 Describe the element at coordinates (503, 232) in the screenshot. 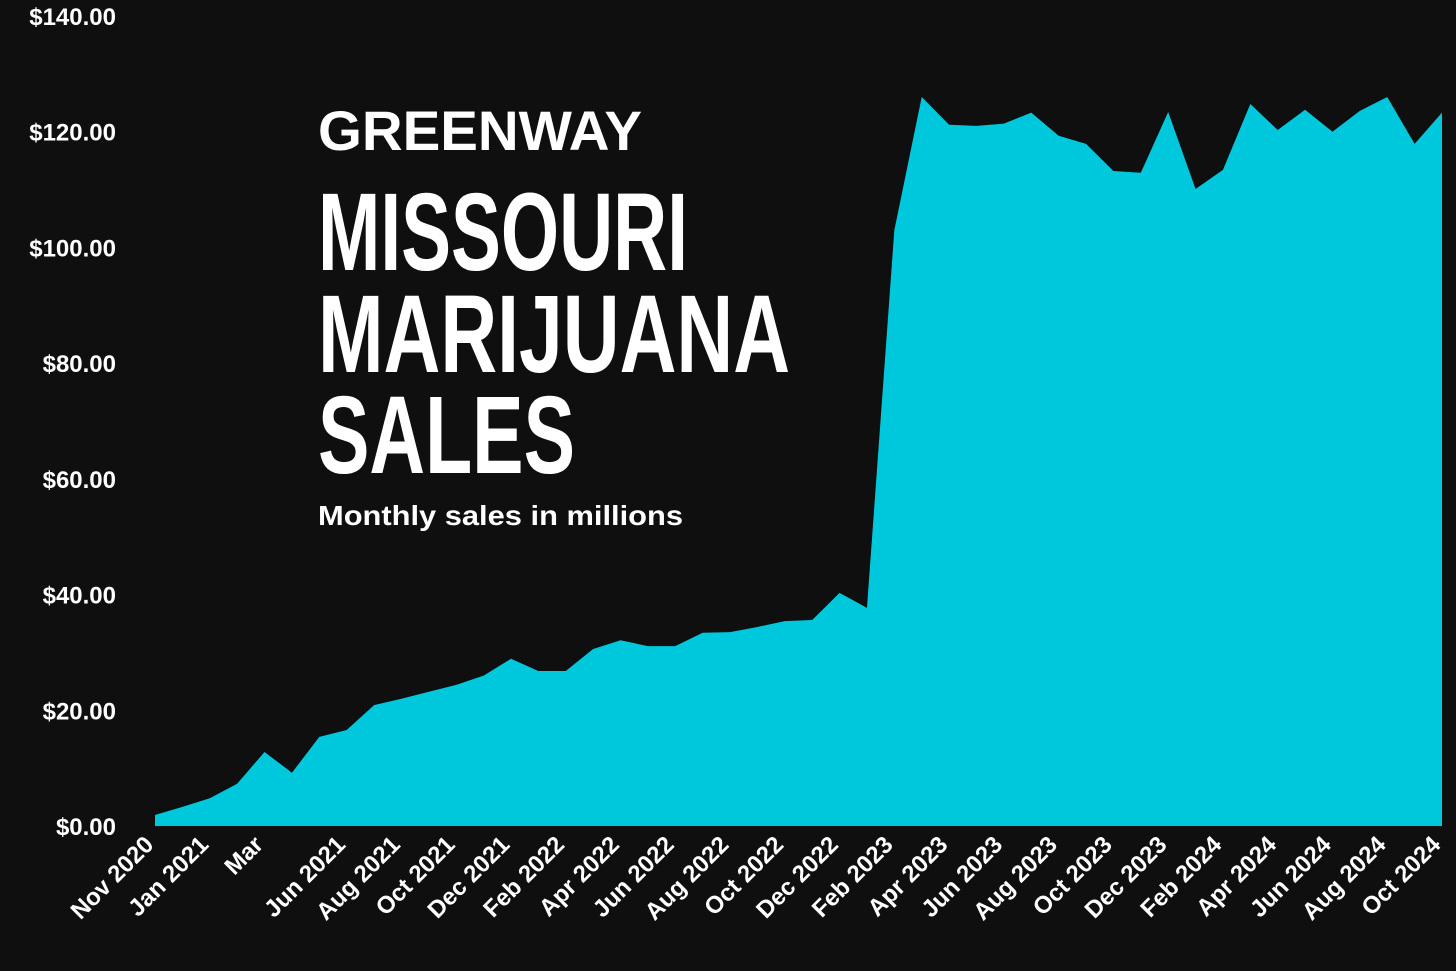

I see `chart-title: MISSOURI` at that location.